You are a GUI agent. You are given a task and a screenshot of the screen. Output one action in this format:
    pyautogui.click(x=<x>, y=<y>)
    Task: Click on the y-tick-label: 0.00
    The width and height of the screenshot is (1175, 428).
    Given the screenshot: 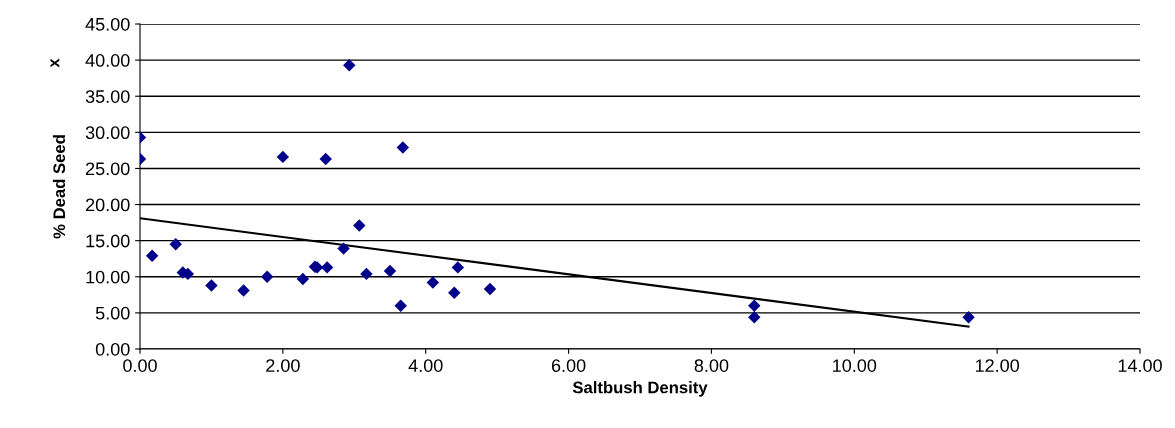 What is the action you would take?
    pyautogui.click(x=112, y=349)
    